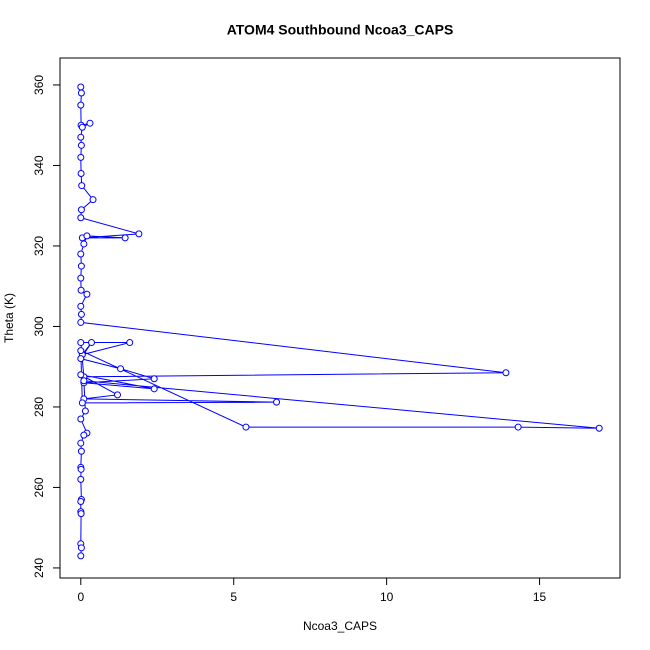 This screenshot has height=650, width=650. What do you see at coordinates (39, 165) in the screenshot?
I see `y-tick-label: 340` at bounding box center [39, 165].